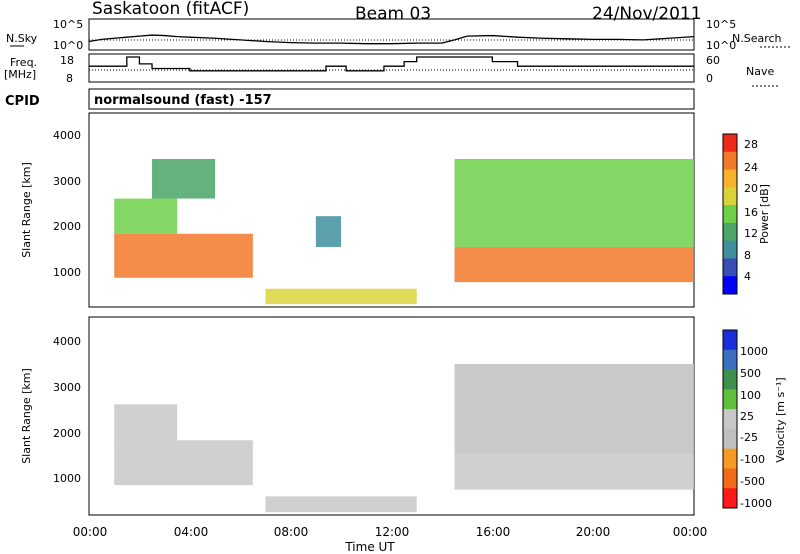 This screenshot has height=554, width=800. Describe the element at coordinates (709, 78) in the screenshot. I see `nave-tick-low: 0` at that location.